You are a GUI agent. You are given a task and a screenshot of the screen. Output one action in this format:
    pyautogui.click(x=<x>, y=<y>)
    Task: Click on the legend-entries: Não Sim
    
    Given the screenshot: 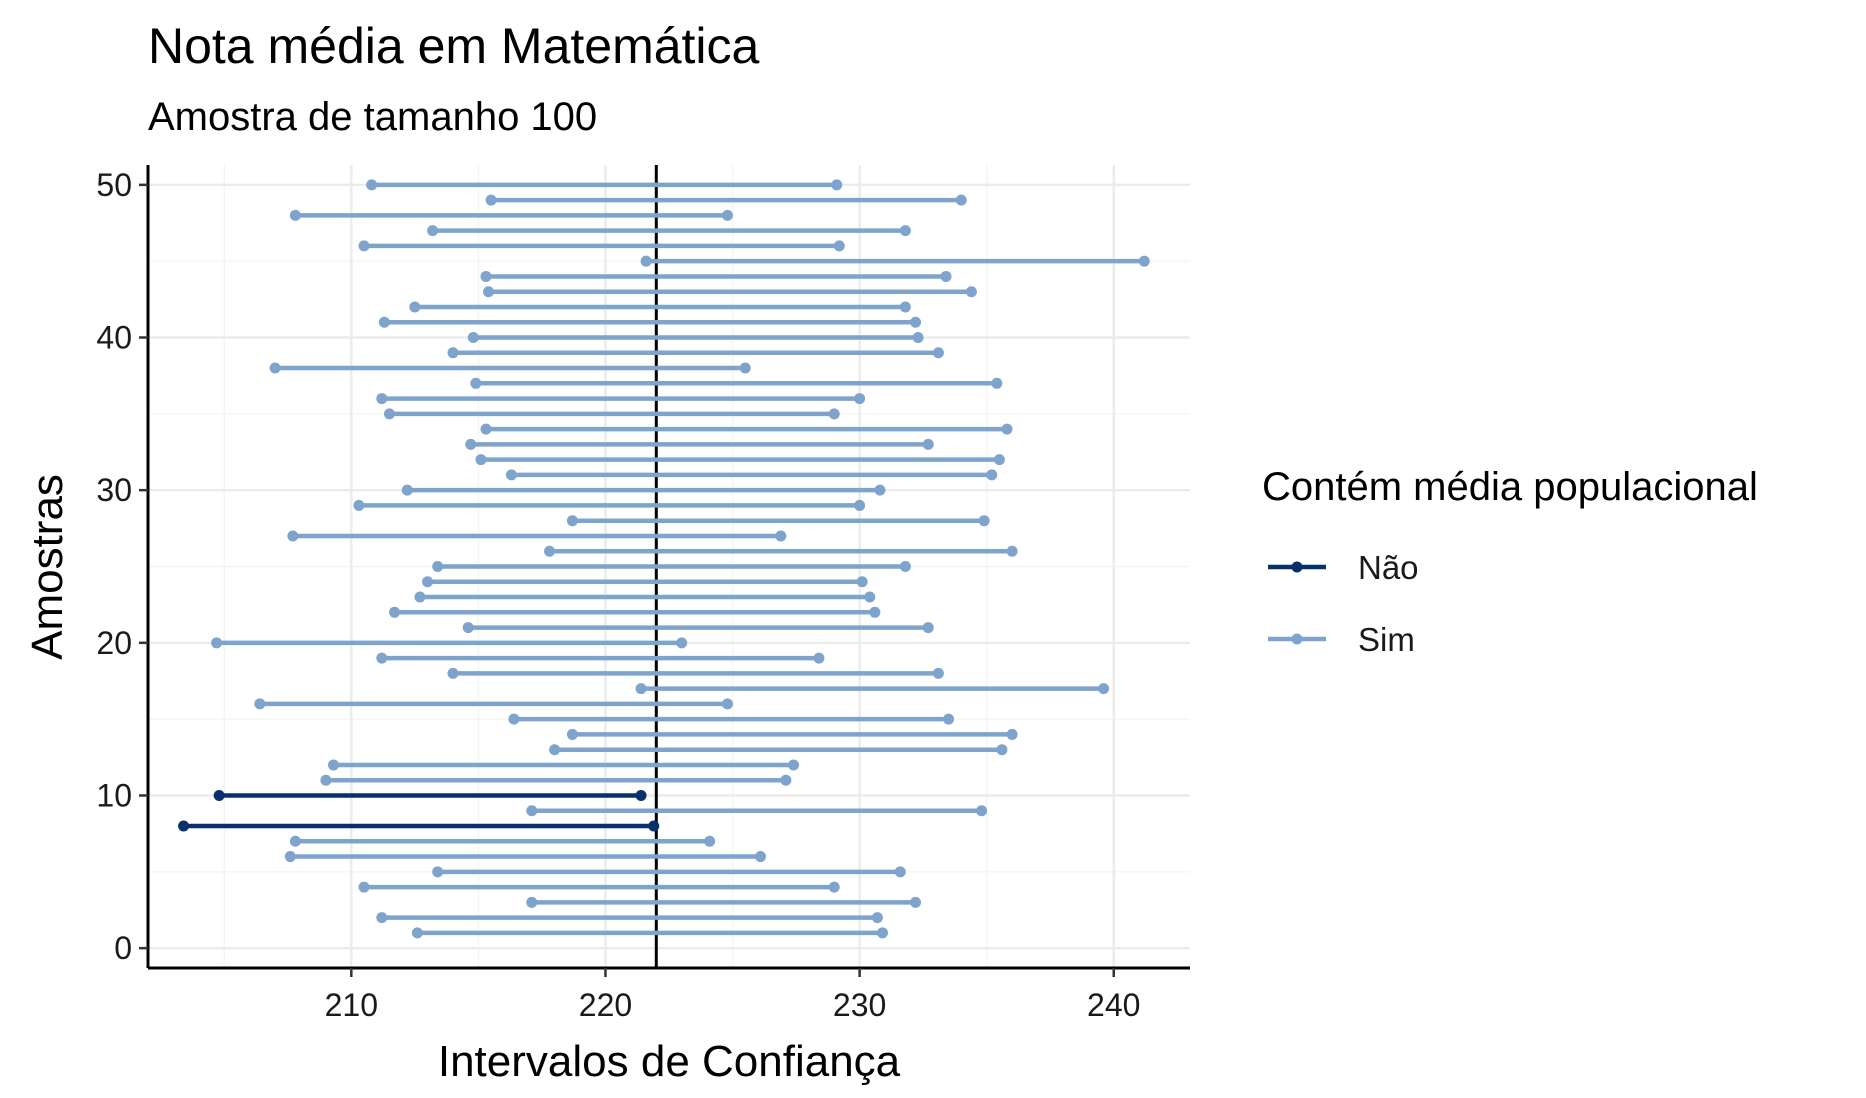 What is the action you would take?
    pyautogui.click(x=1343, y=603)
    